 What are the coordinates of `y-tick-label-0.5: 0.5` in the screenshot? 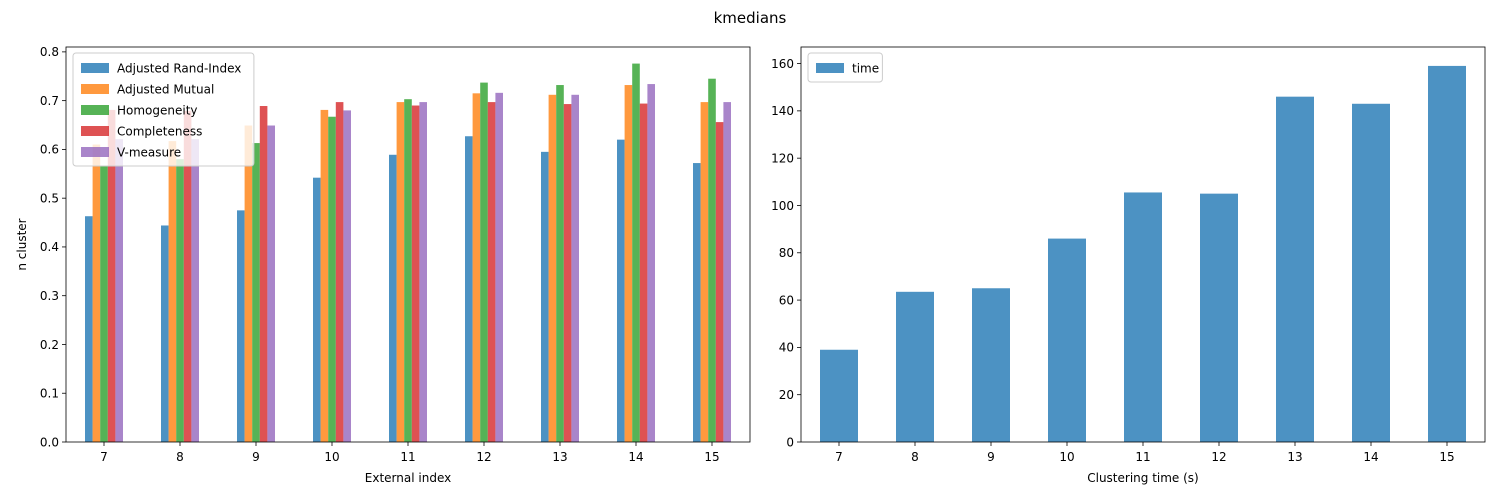 It's located at (49, 198).